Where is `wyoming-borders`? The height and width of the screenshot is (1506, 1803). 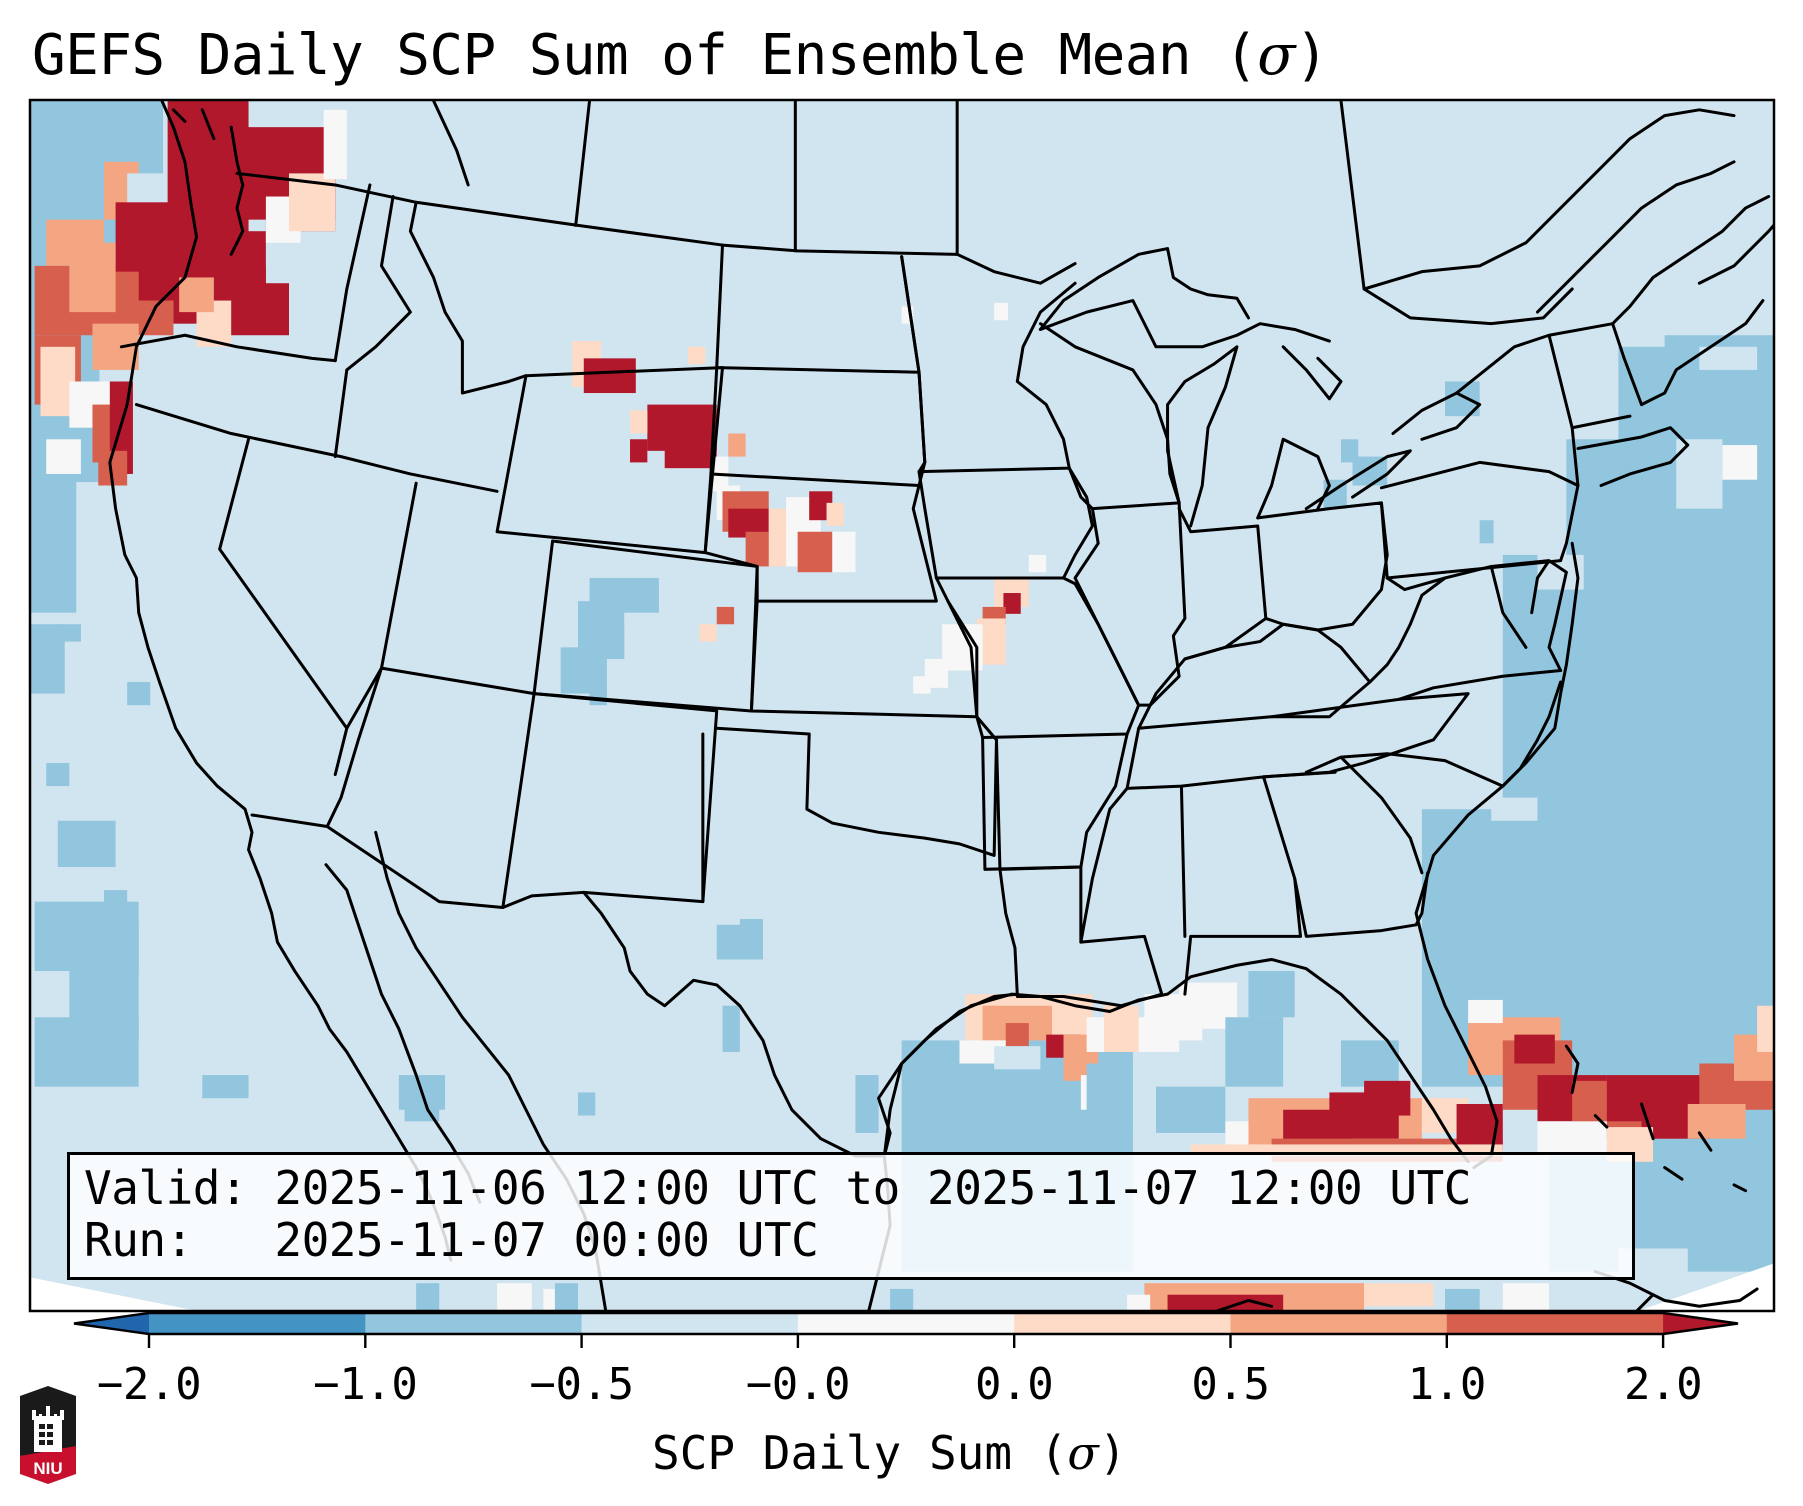
wyoming-borders is located at coordinates (610, 460).